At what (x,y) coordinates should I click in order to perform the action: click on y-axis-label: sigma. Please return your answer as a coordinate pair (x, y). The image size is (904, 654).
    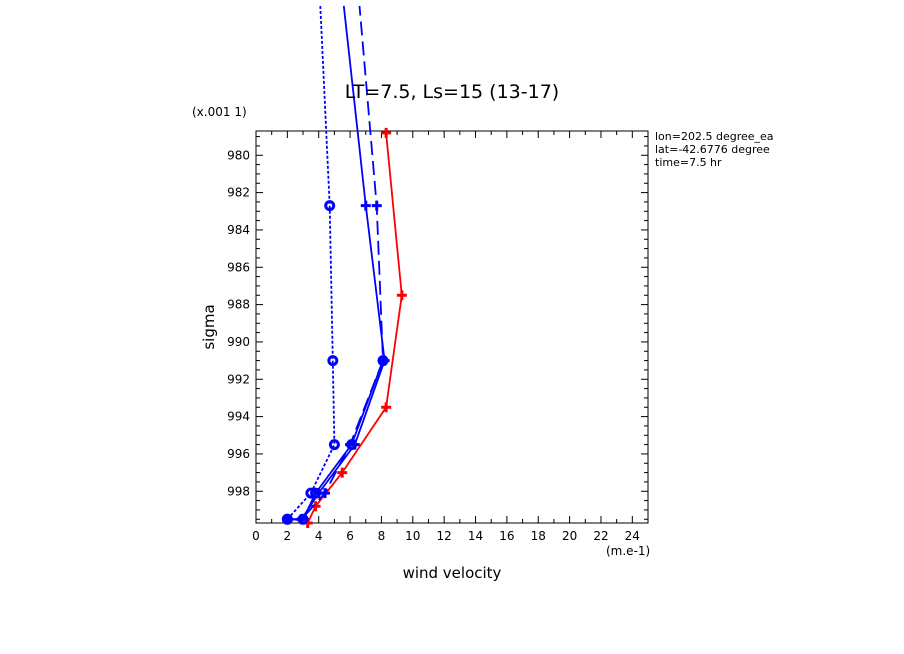
    Looking at the image, I should click on (209, 326).